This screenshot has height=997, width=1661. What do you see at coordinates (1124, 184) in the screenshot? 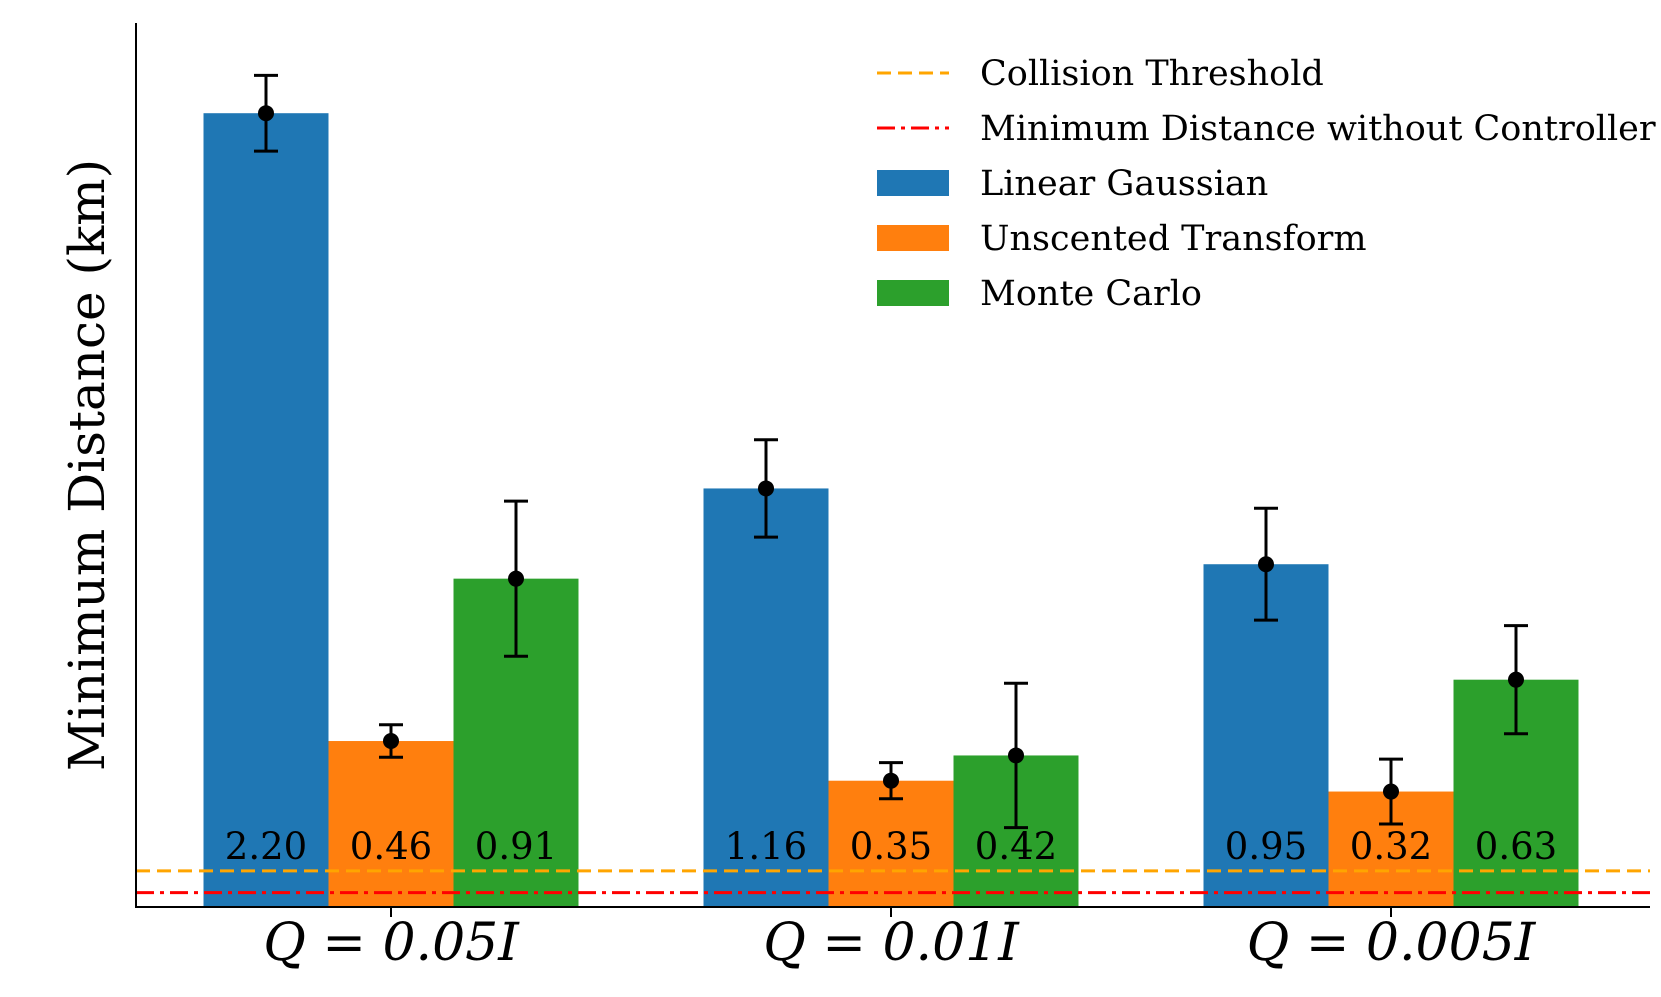
I see `legend-label-linear-gaussian: Linear Gaussian` at bounding box center [1124, 184].